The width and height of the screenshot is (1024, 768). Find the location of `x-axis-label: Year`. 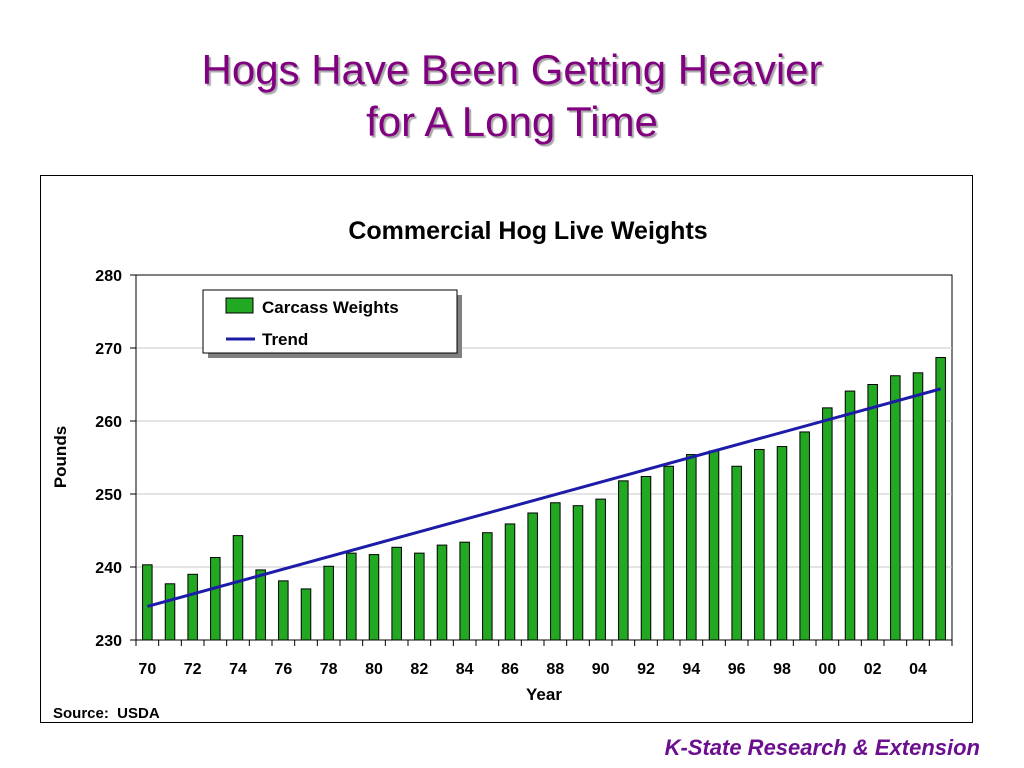

x-axis-label: Year is located at coordinates (544, 694).